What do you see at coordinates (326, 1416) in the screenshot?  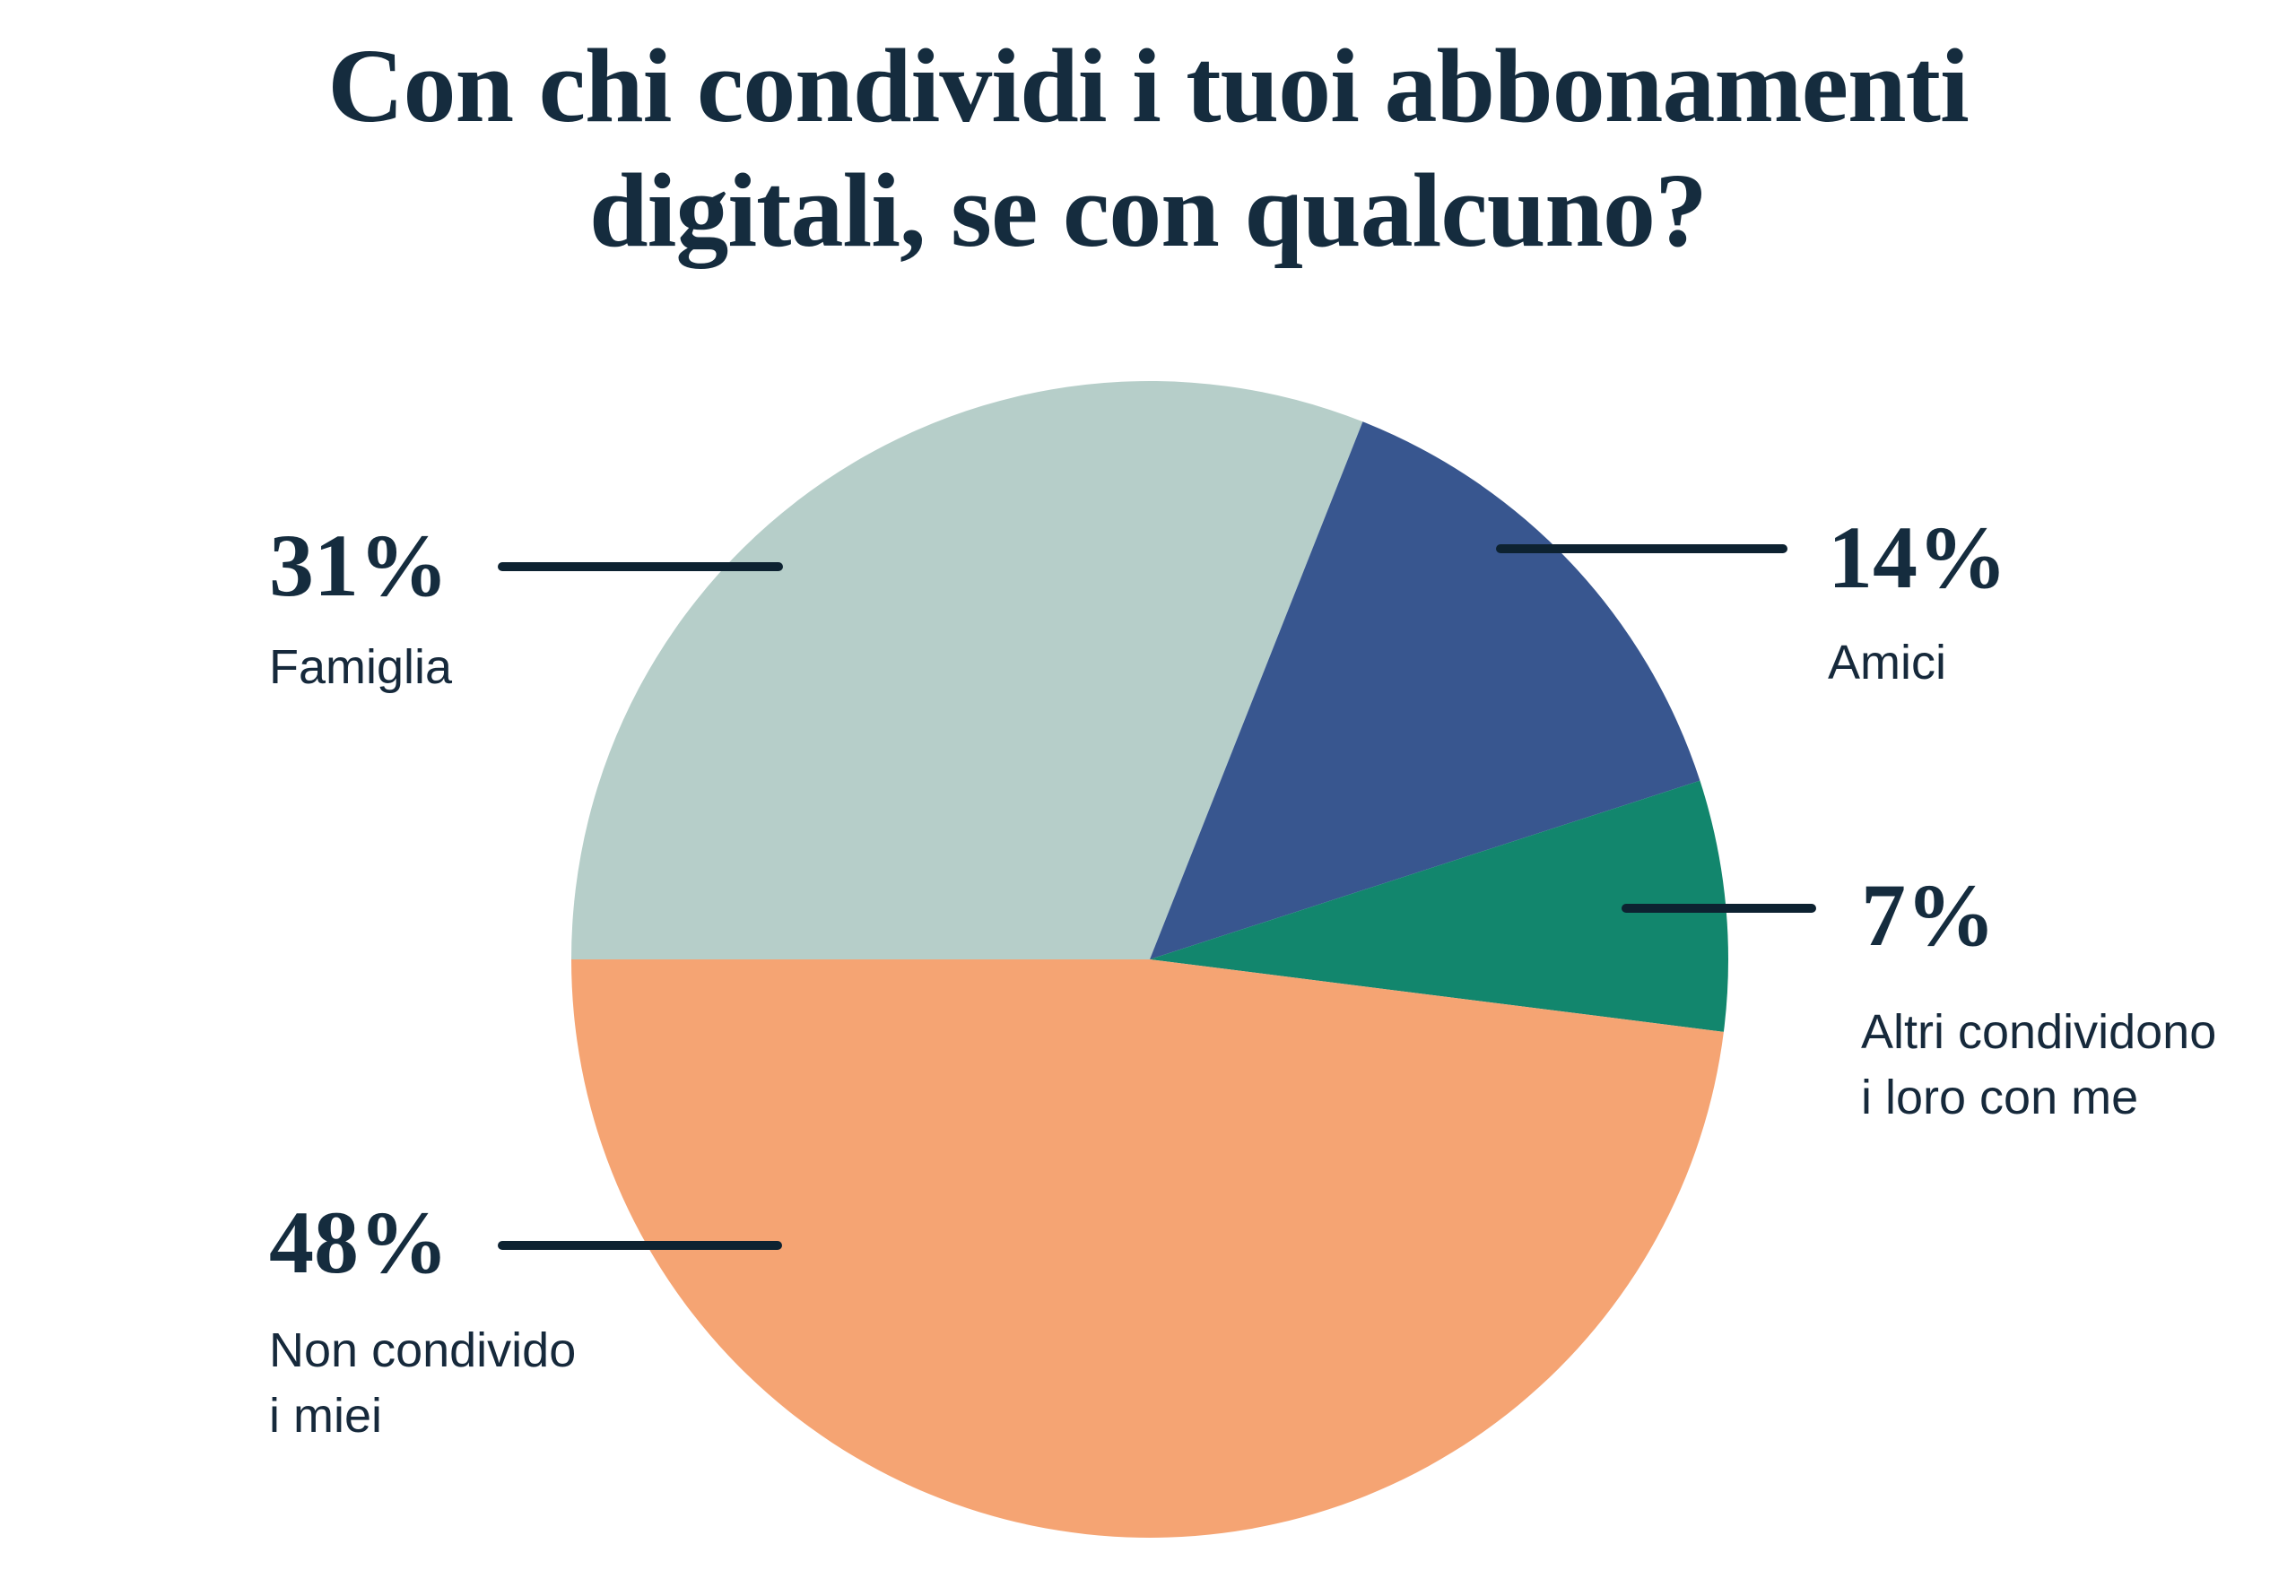 I see `slice-label-line: i miei` at bounding box center [326, 1416].